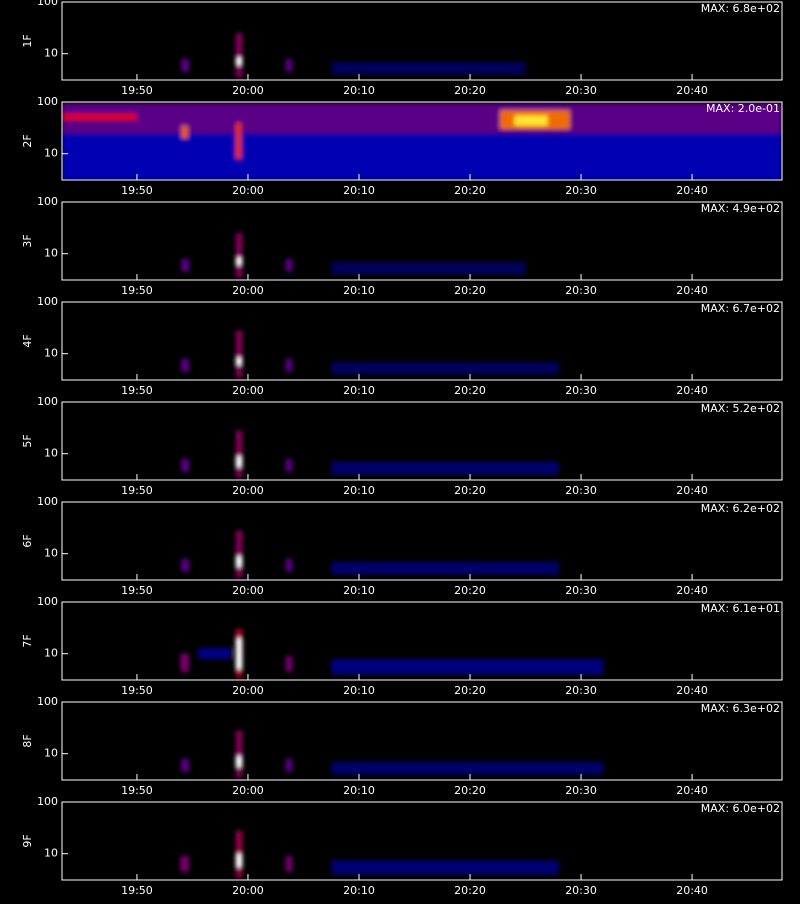 The height and width of the screenshot is (904, 800). What do you see at coordinates (740, 508) in the screenshot?
I see `max-annotation: MAX: 6.2e+02` at bounding box center [740, 508].